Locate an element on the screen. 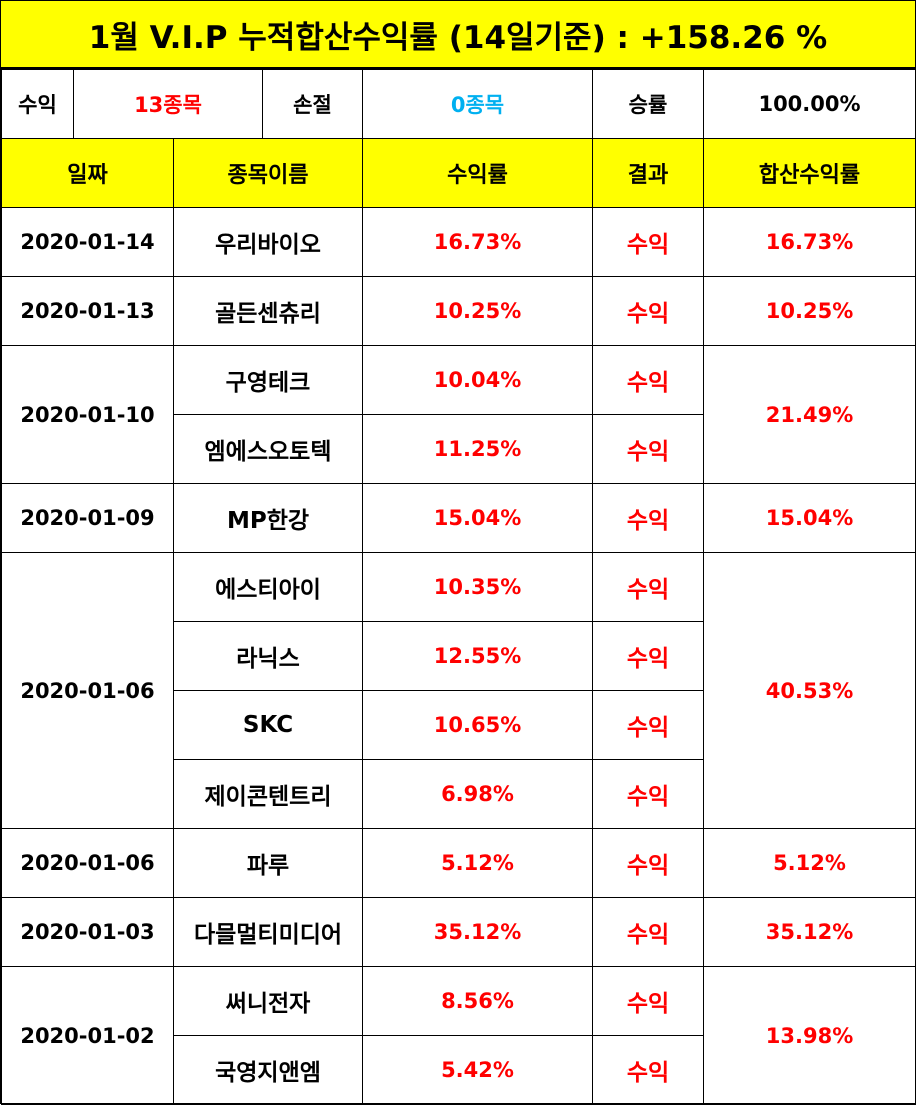  total-return-cell: 40.53% is located at coordinates (809, 690).